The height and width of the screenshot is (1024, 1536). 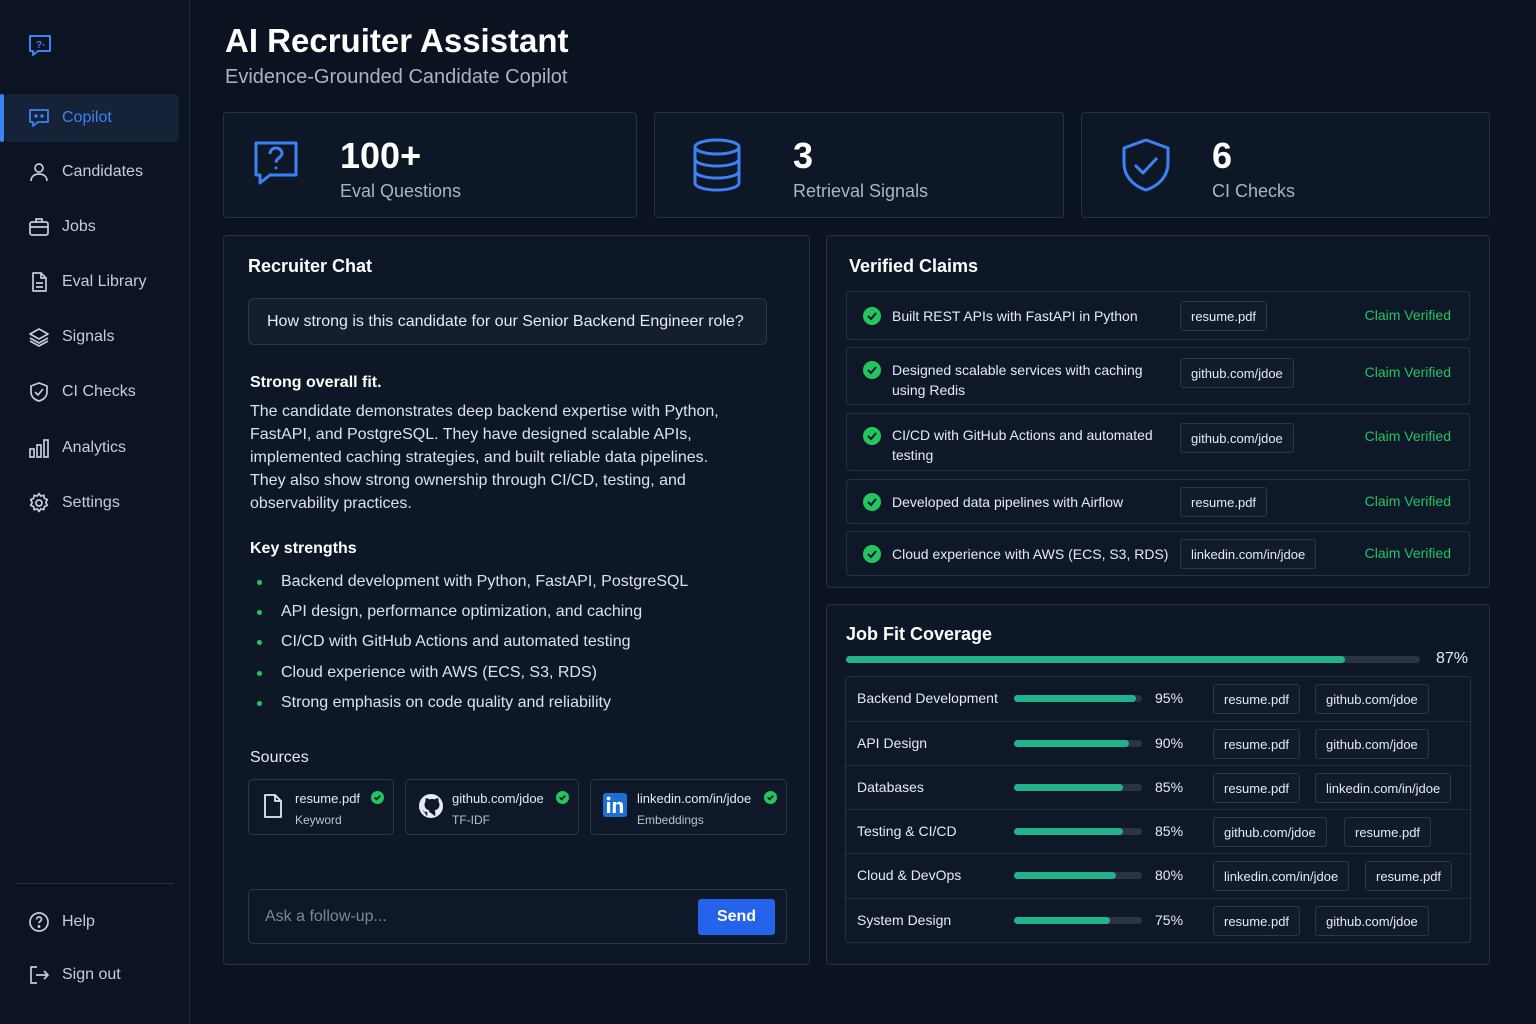 What do you see at coordinates (39, 922) in the screenshot?
I see `help-icon` at bounding box center [39, 922].